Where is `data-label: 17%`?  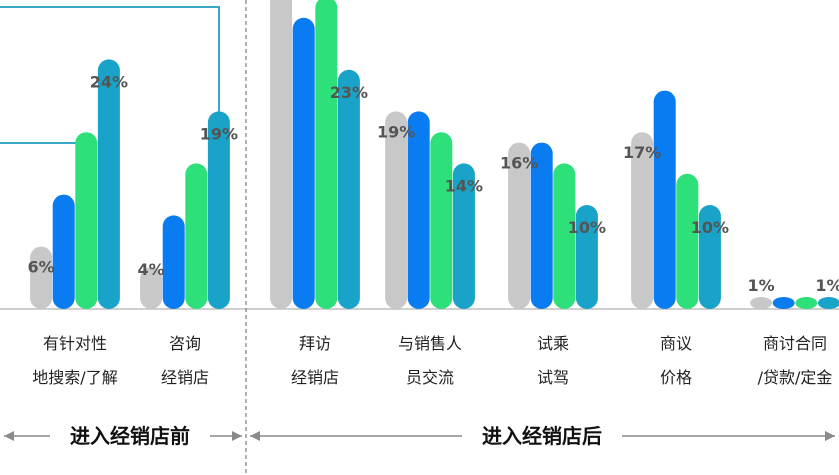
data-label: 17% is located at coordinates (642, 152).